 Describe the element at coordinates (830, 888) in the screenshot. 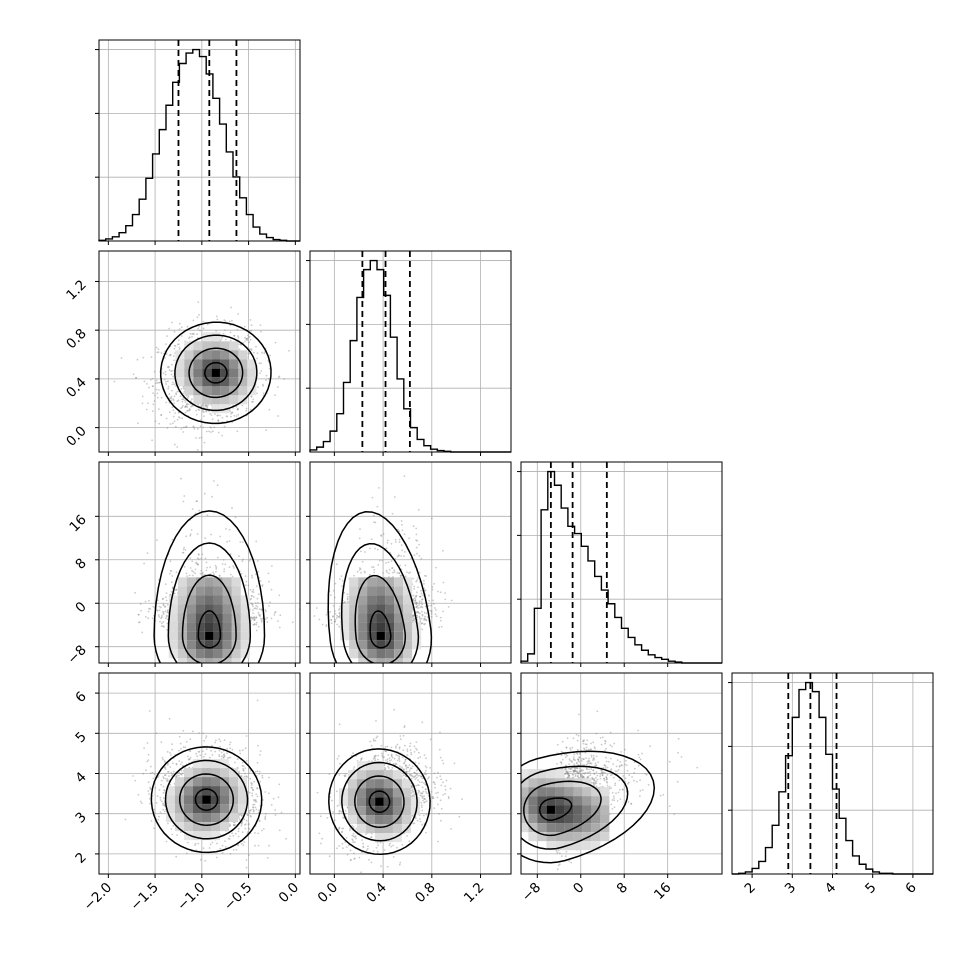

I see `x-tick-label-3-2: 4` at that location.